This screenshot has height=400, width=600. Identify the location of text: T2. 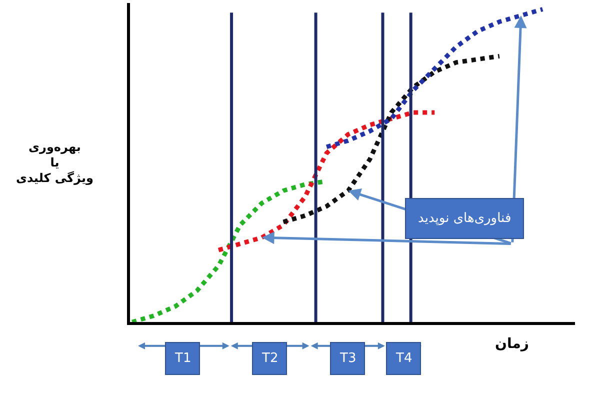
(269, 358).